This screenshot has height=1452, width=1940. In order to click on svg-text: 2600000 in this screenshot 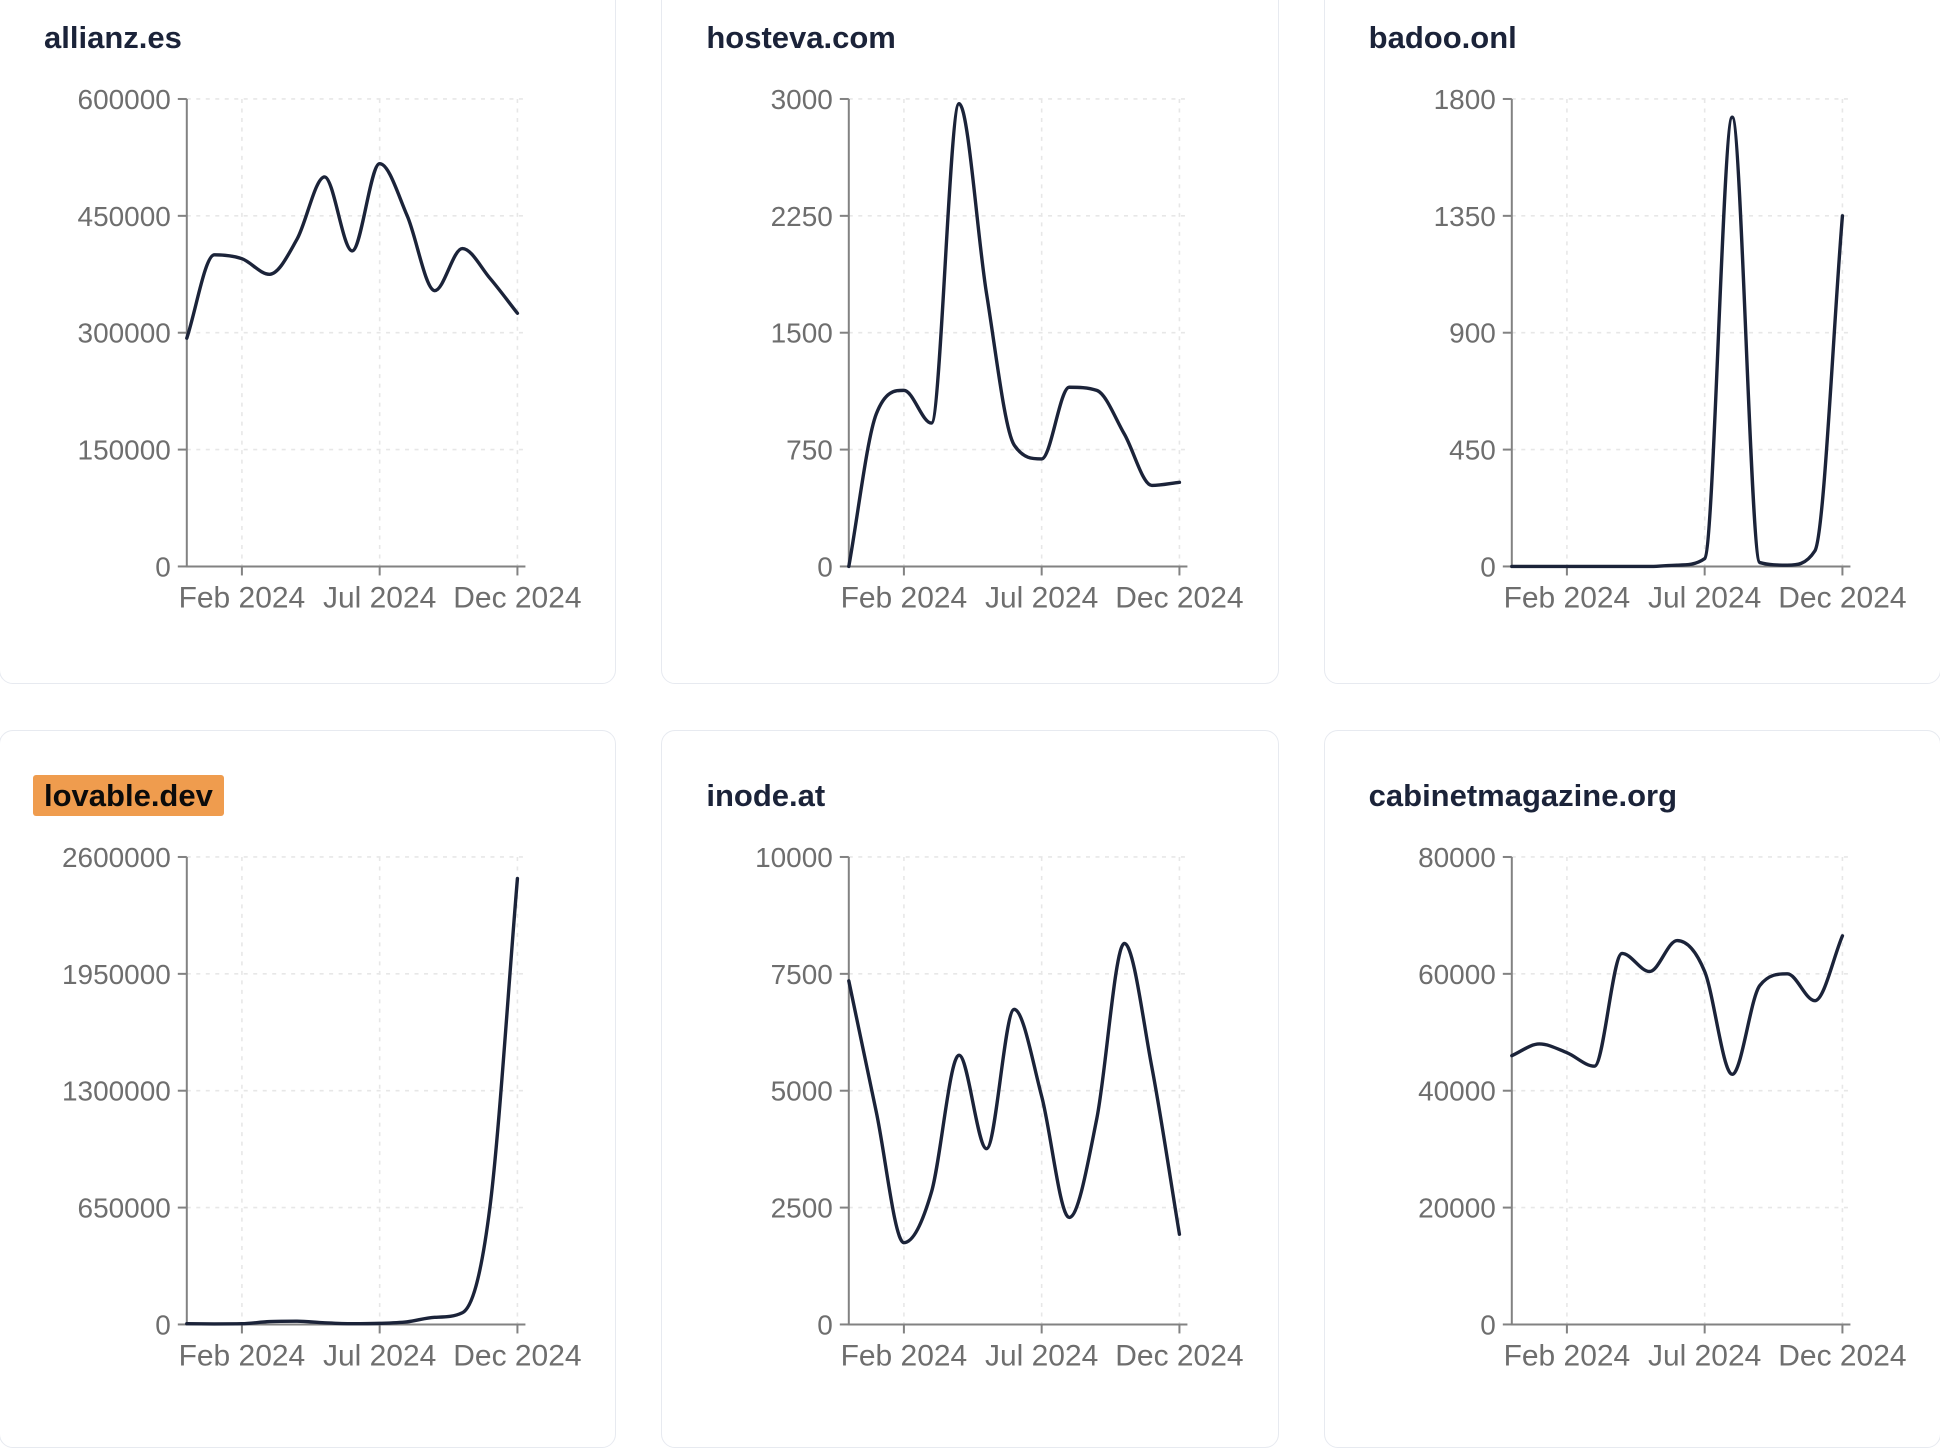, I will do `click(116, 857)`.